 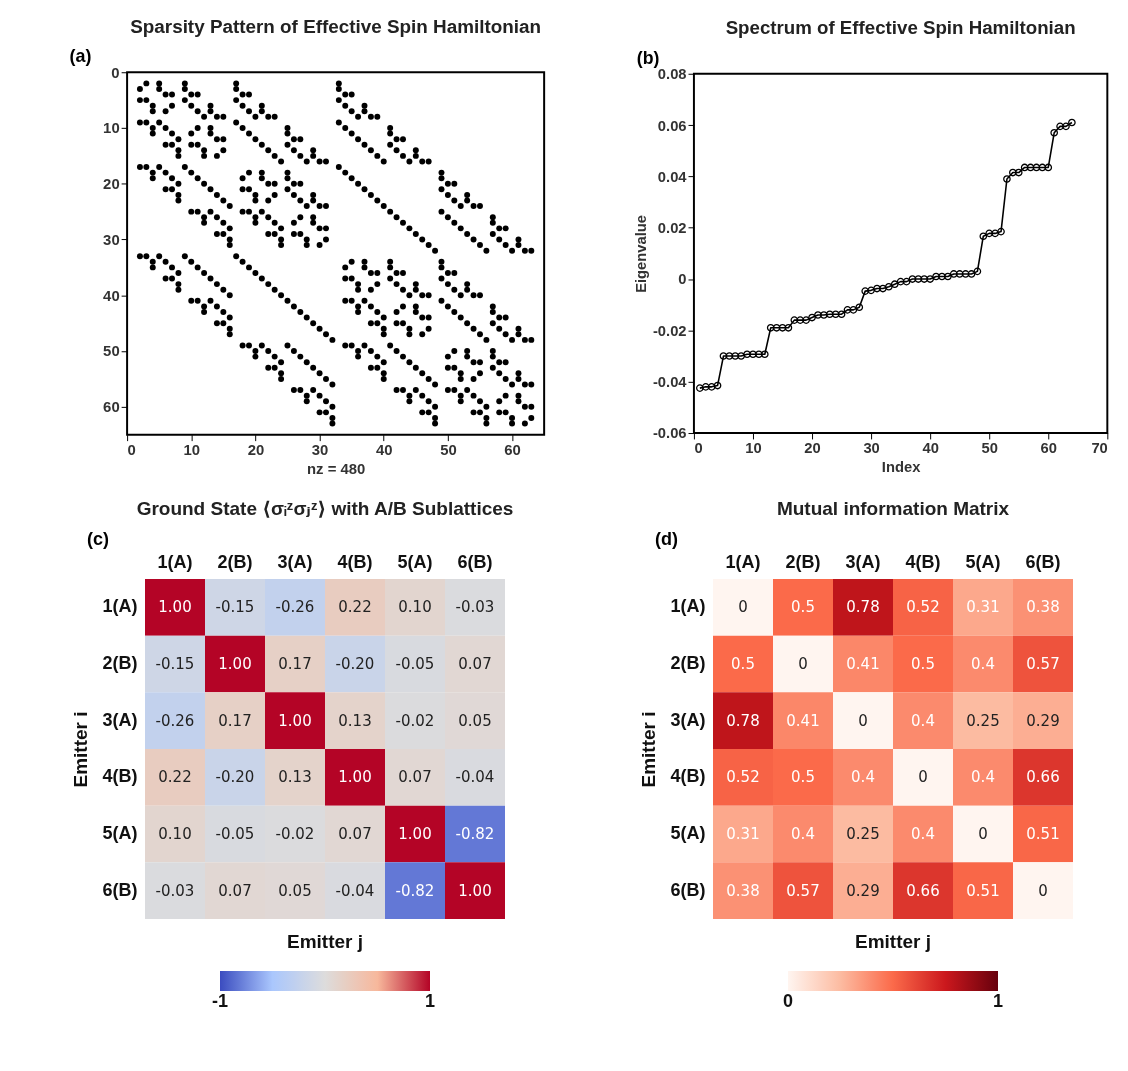 I want to click on data-label: -0.03, so click(x=474, y=607).